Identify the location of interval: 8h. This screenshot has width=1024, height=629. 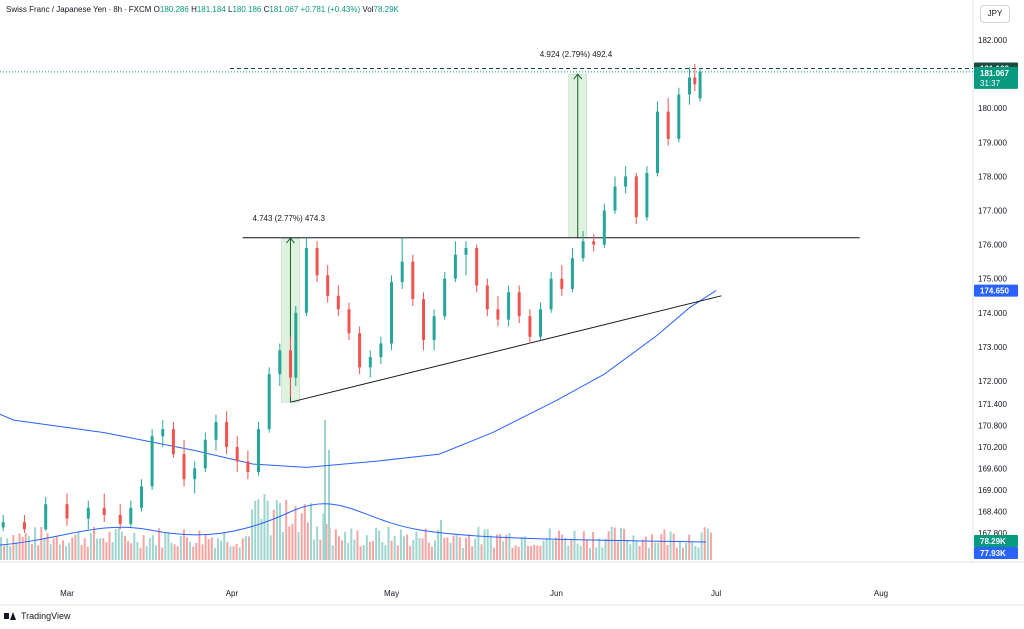
(118, 9).